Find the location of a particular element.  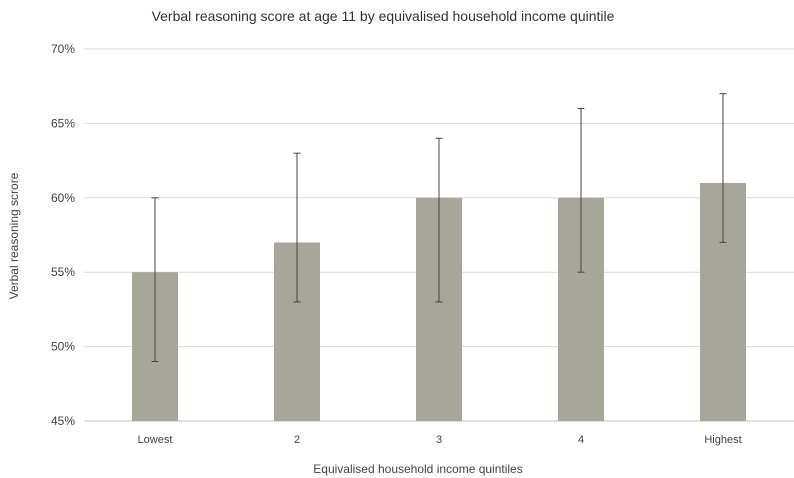

x-tick-label: 4 is located at coordinates (581, 440).